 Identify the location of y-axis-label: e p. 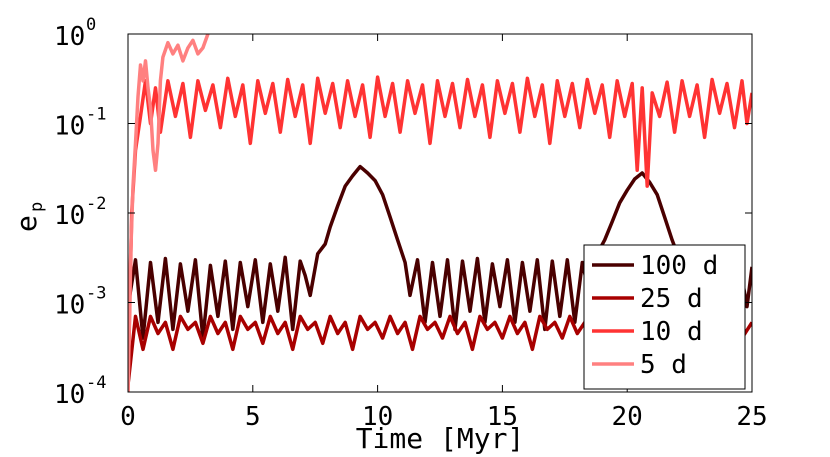
(28, 217).